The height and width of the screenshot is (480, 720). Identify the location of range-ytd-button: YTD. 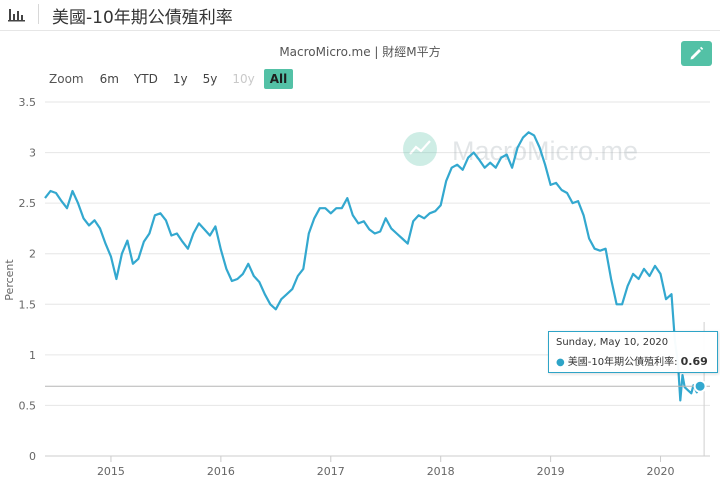
(145, 79).